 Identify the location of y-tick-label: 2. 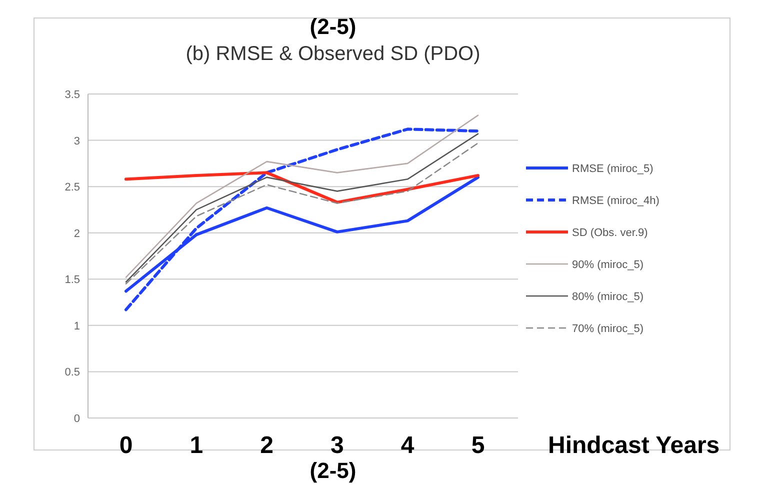
(77, 234).